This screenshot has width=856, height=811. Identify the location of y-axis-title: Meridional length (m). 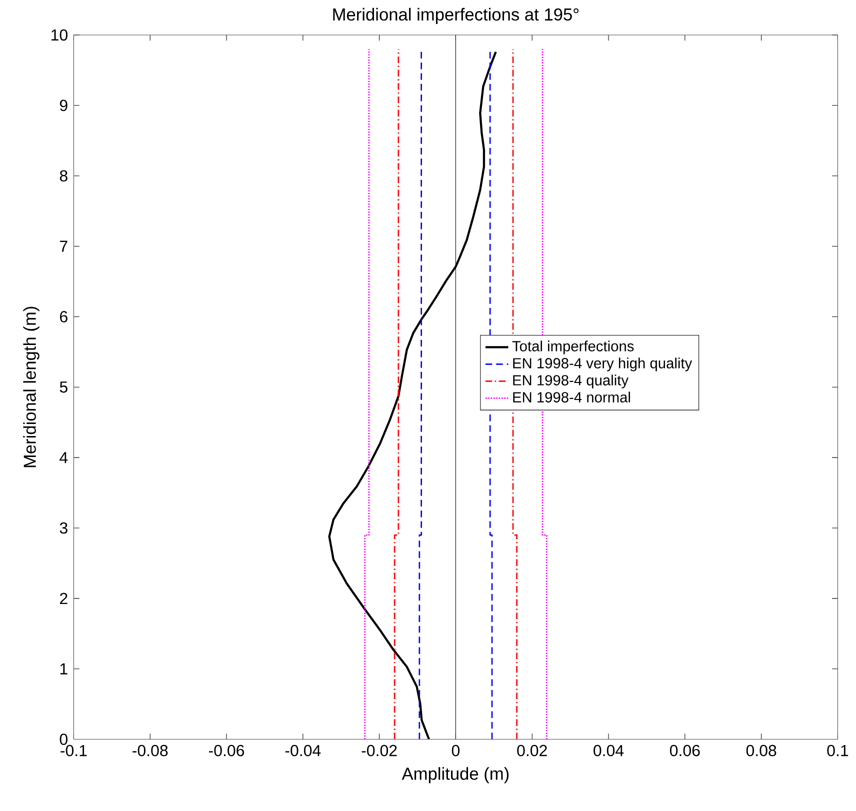
(31, 387).